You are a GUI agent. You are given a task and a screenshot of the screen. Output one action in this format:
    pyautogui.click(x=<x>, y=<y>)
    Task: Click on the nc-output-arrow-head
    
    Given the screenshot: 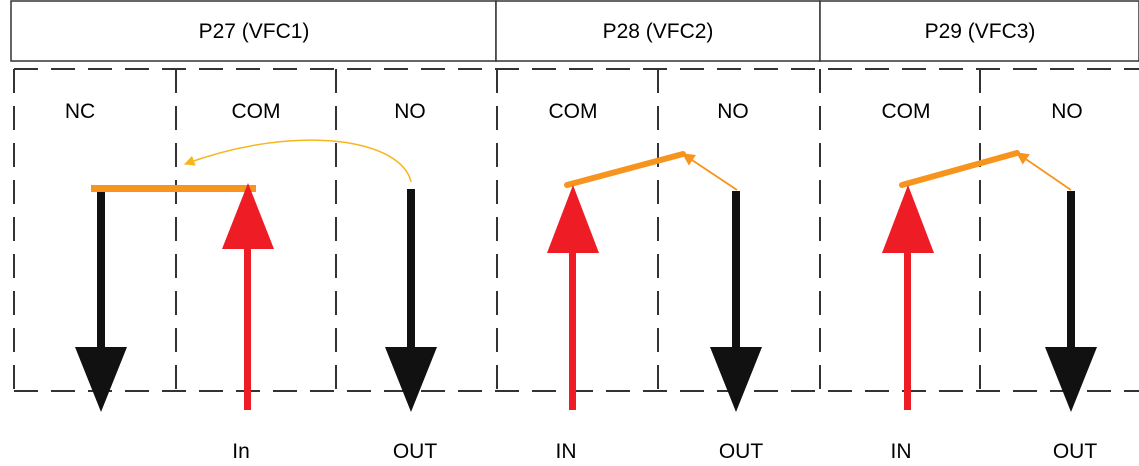 What is the action you would take?
    pyautogui.click(x=101, y=379)
    